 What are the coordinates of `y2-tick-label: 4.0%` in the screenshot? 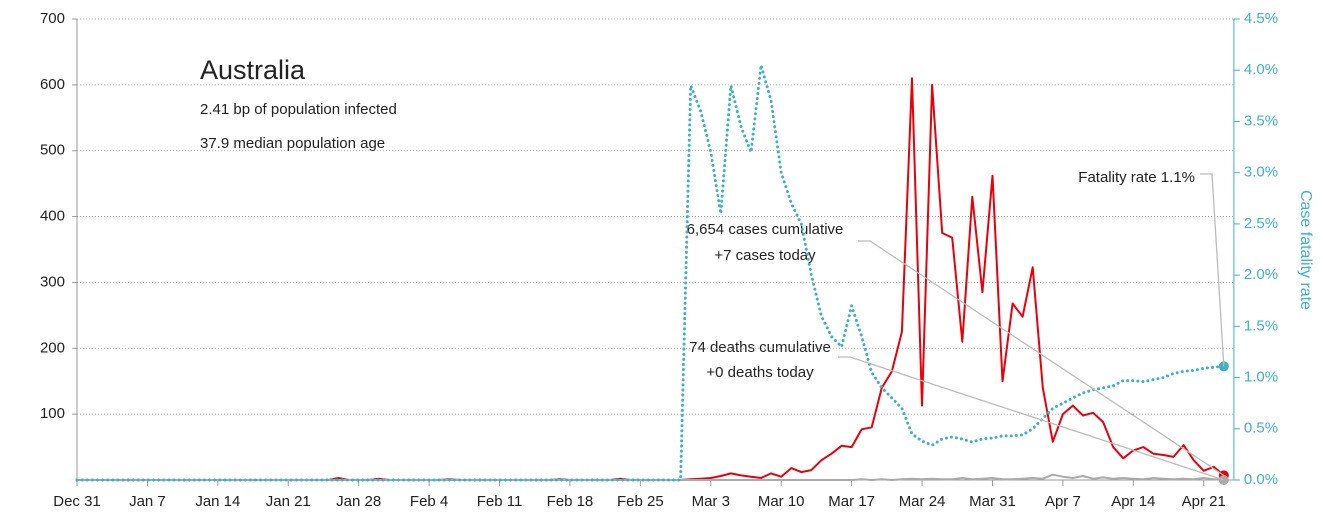 It's located at (1261, 69).